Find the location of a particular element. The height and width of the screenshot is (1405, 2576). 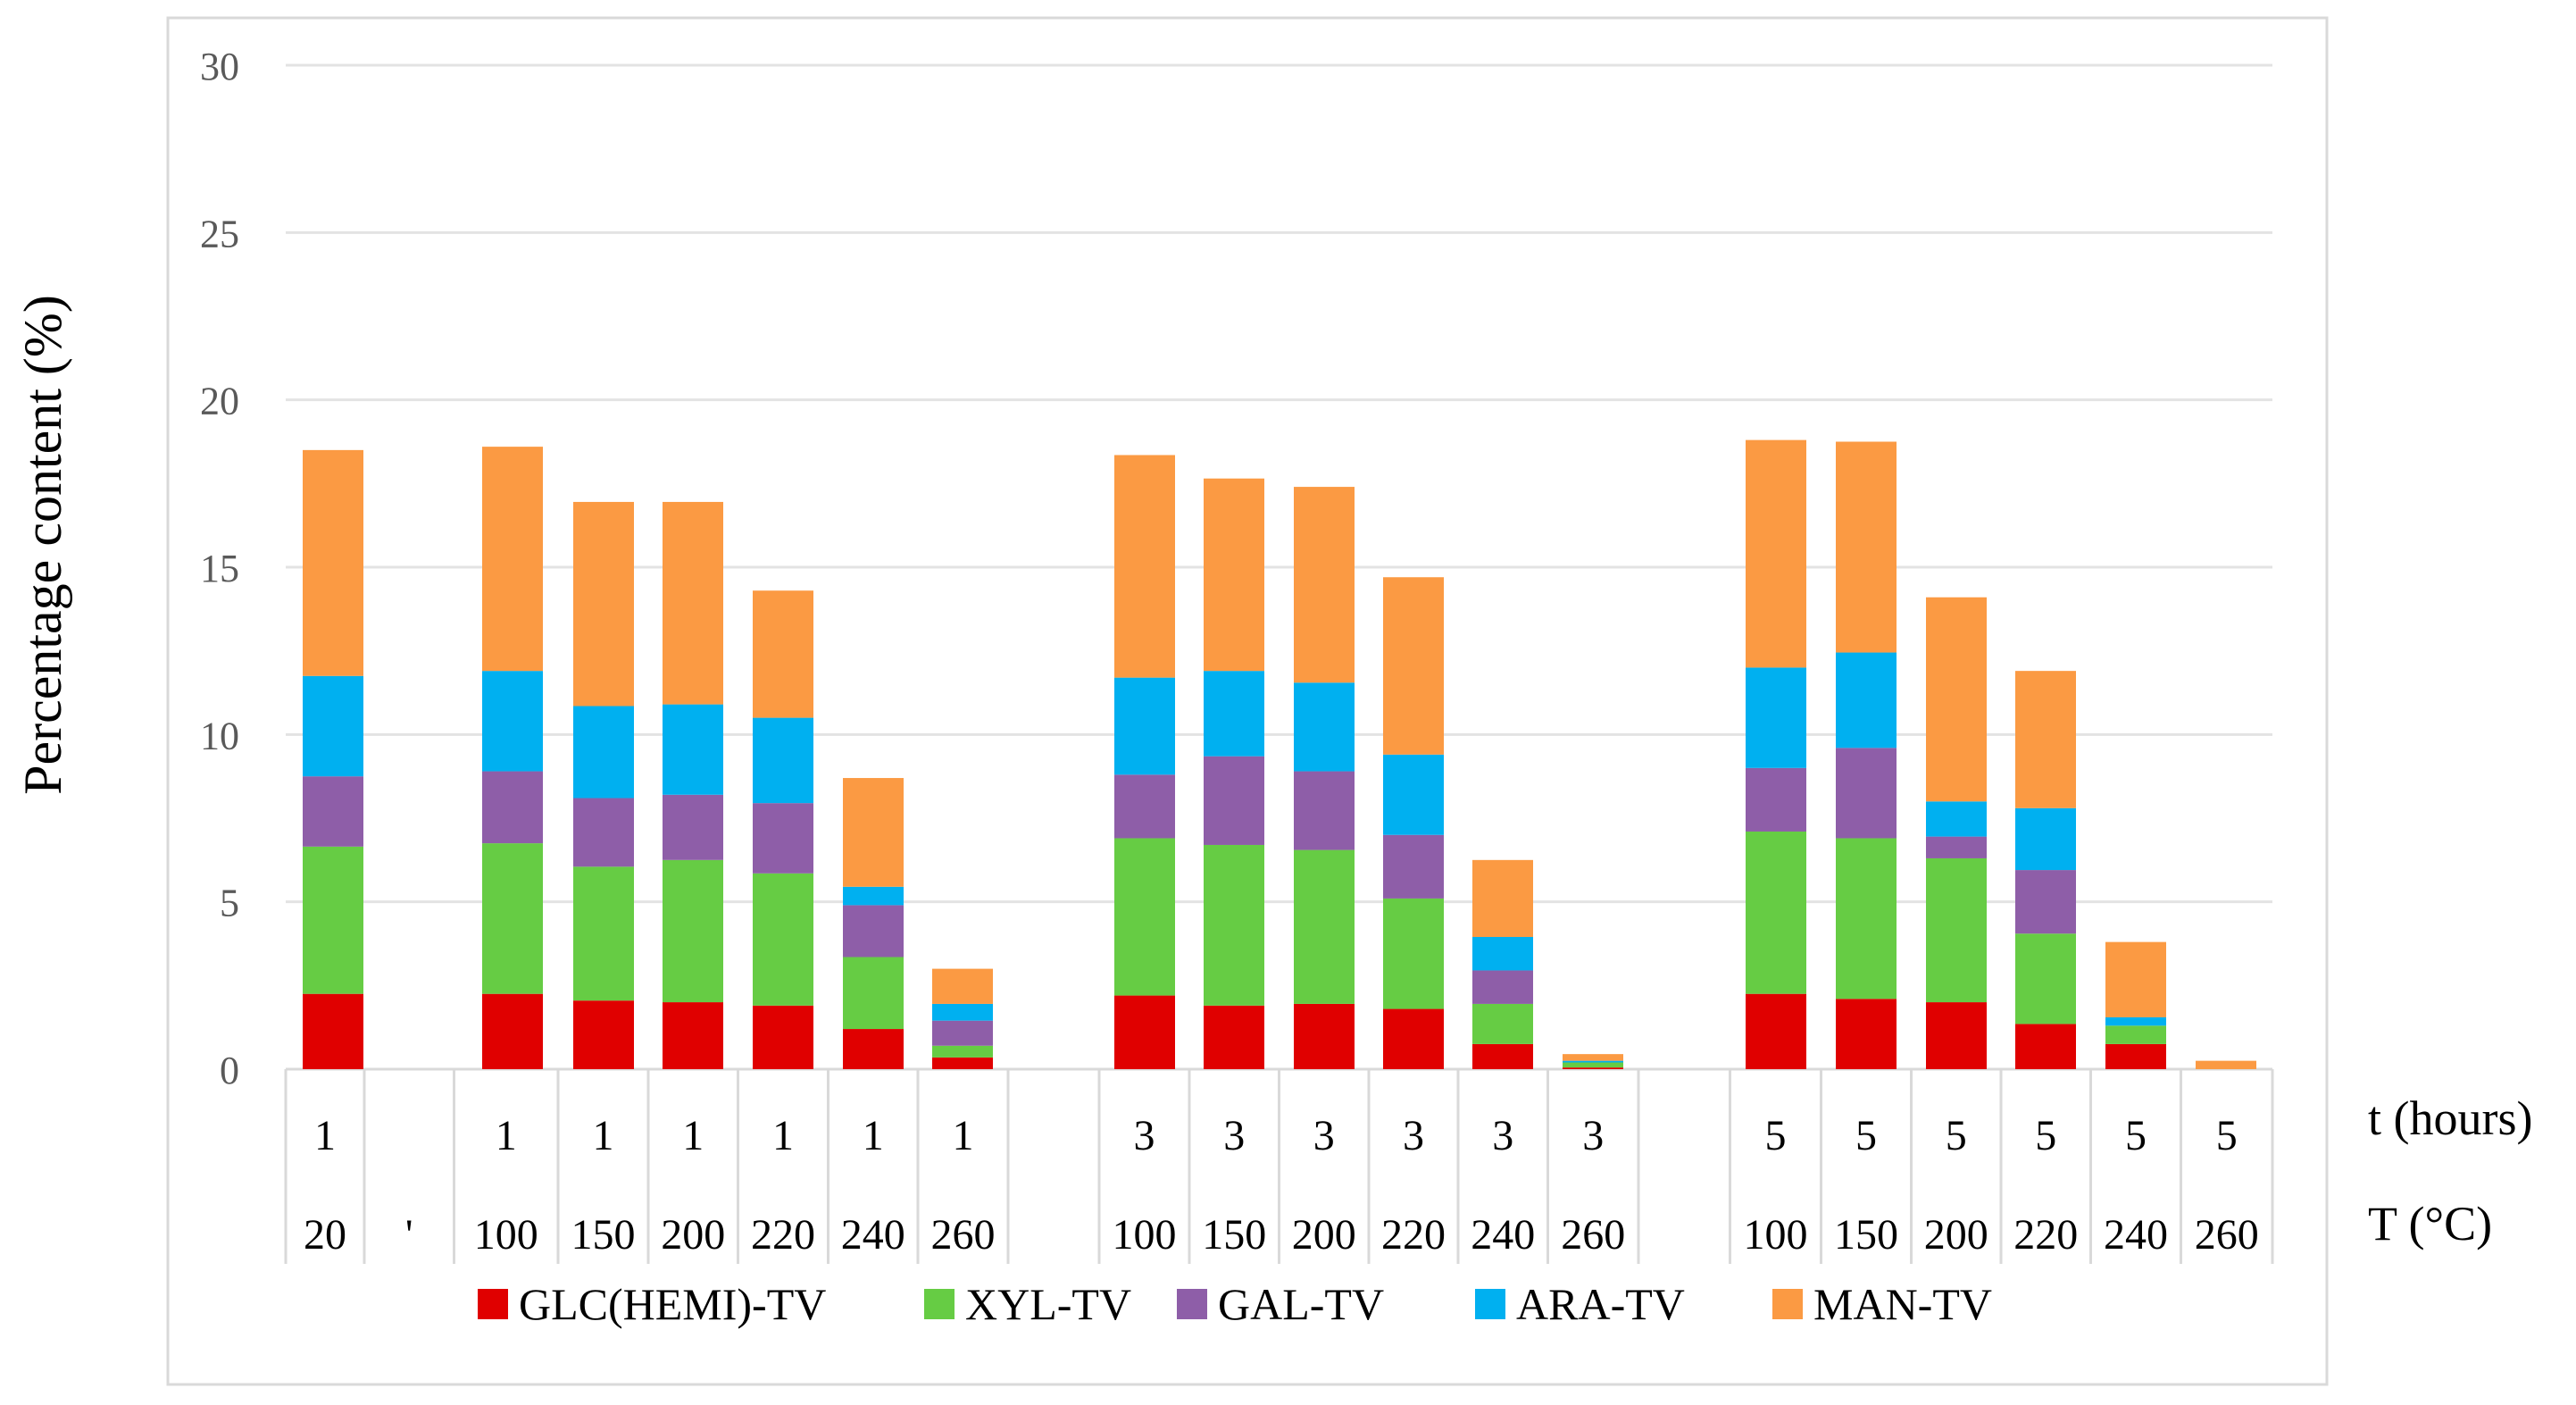

row-labels: t (hours) T (°C) is located at coordinates (2450, 1170).